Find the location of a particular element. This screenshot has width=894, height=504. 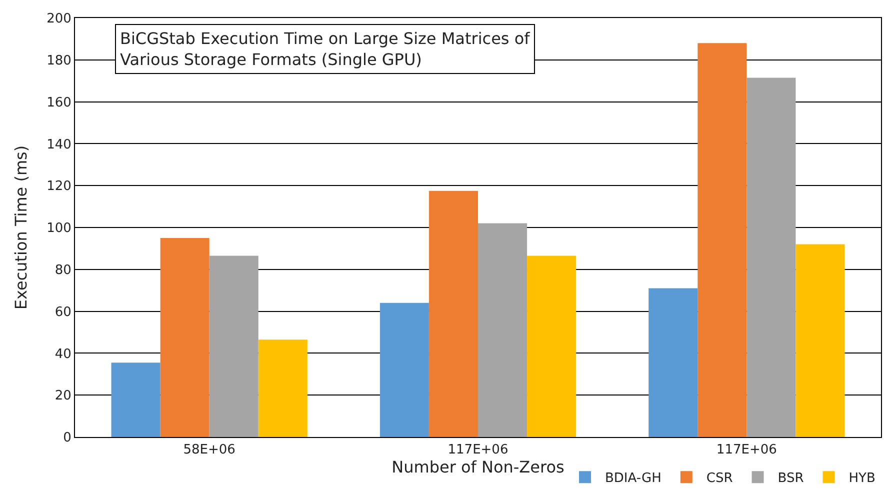

y-tick-label: 100 is located at coordinates (59, 228).